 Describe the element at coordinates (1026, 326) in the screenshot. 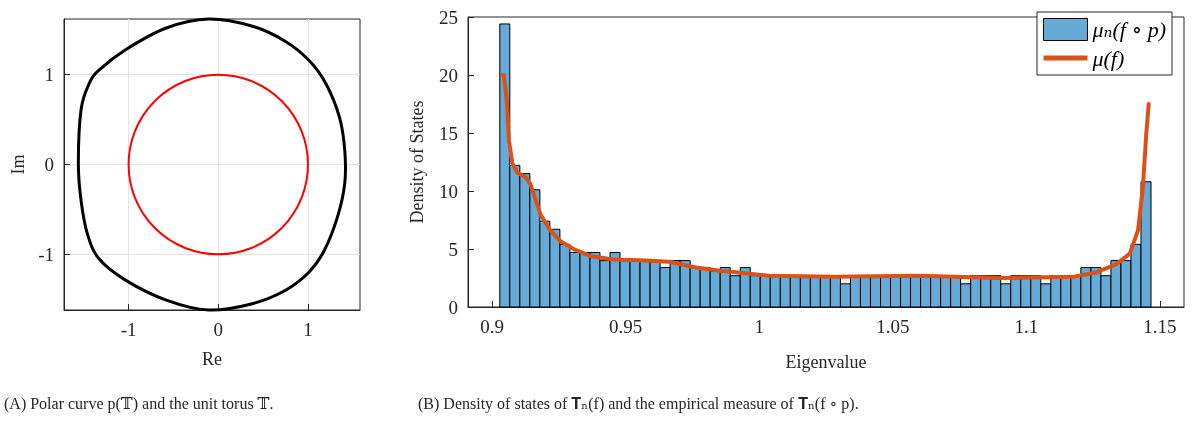

I see `x-tick-label: 1.1` at that location.